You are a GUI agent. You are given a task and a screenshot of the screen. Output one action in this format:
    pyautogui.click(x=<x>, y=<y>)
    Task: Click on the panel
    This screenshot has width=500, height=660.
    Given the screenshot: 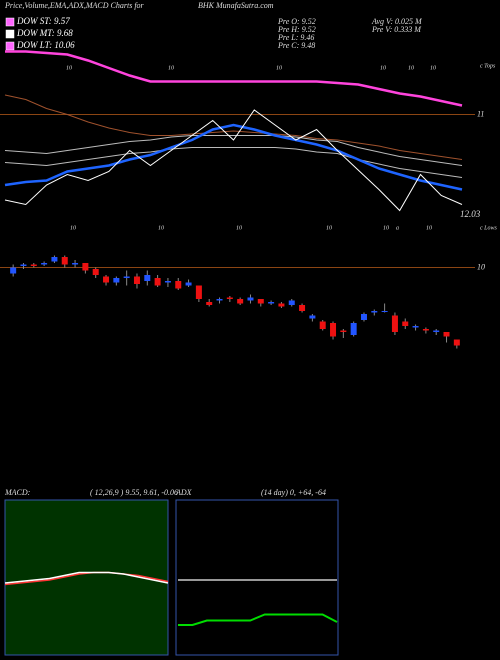 What is the action you would take?
    pyautogui.click(x=257, y=577)
    